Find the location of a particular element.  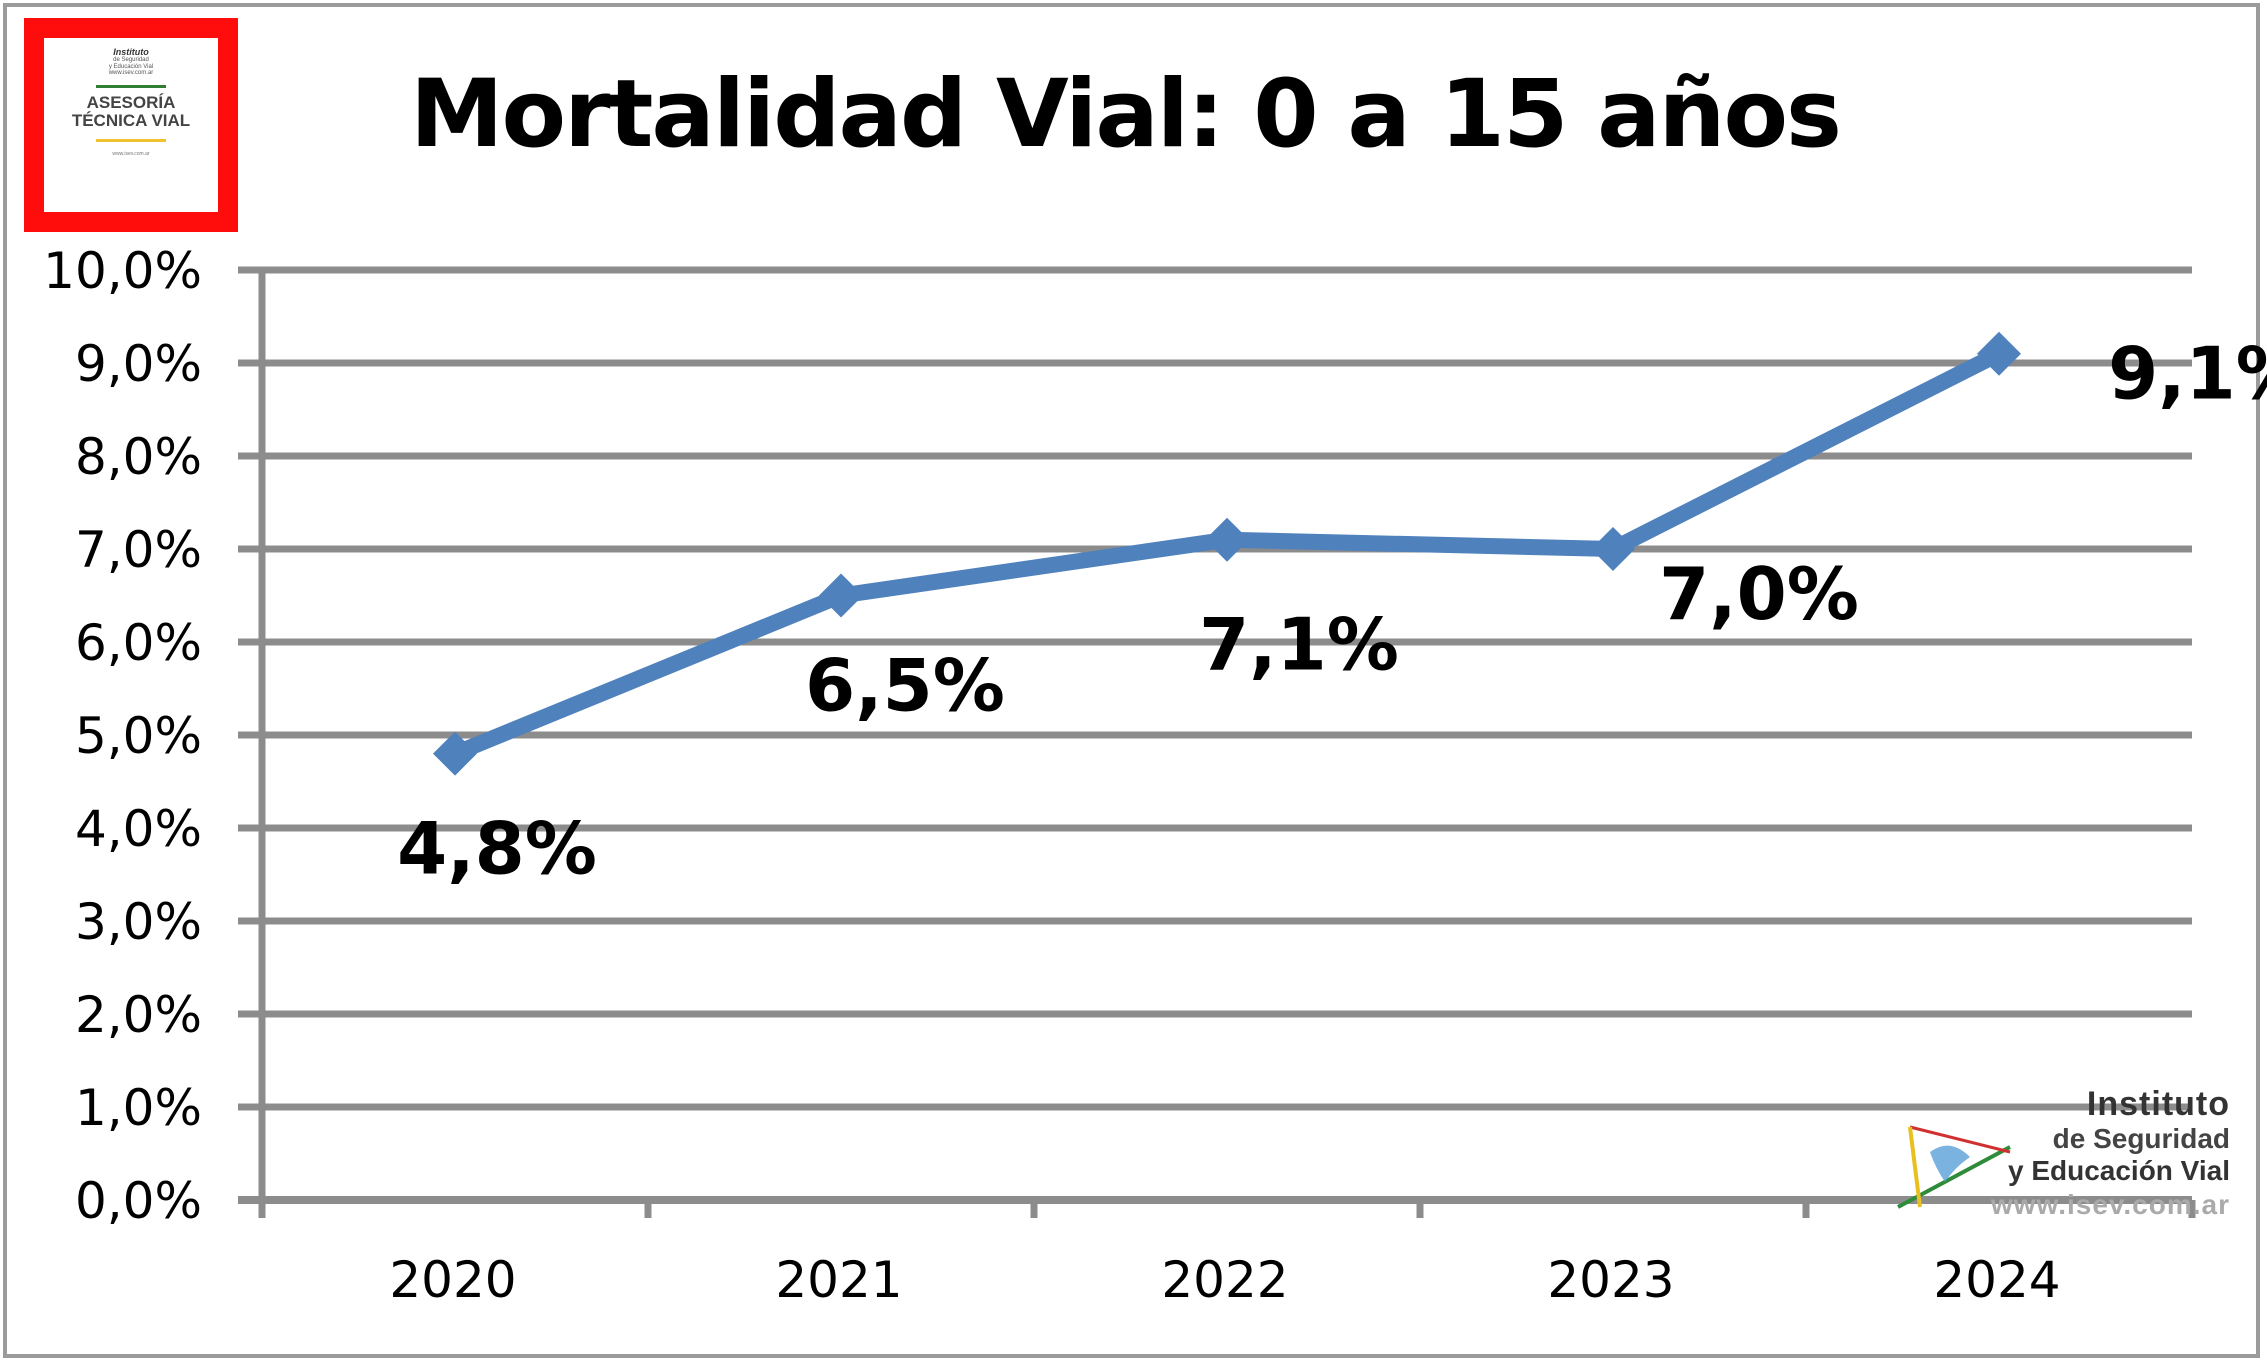

x-tick-label: 2021 is located at coordinates (838, 1280).